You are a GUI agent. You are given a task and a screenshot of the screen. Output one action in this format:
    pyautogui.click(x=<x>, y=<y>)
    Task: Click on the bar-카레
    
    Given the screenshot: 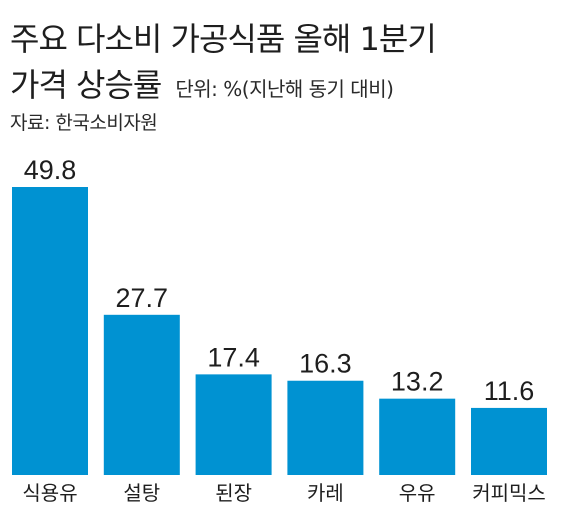 What is the action you would take?
    pyautogui.click(x=325, y=427)
    